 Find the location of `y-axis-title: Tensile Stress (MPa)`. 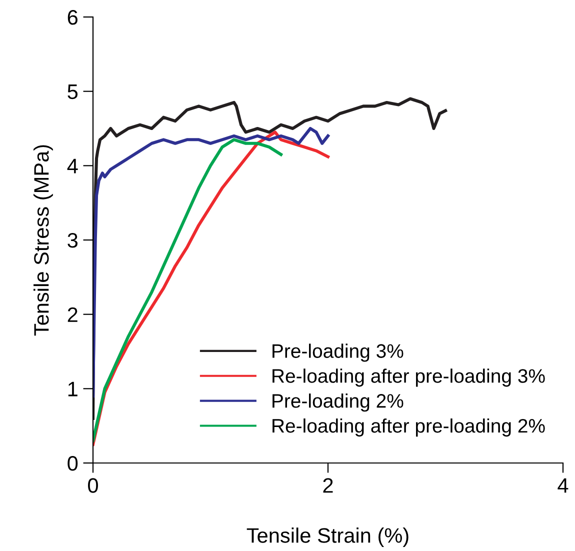

y-axis-title: Tensile Stress (MPa) is located at coordinates (43, 240).